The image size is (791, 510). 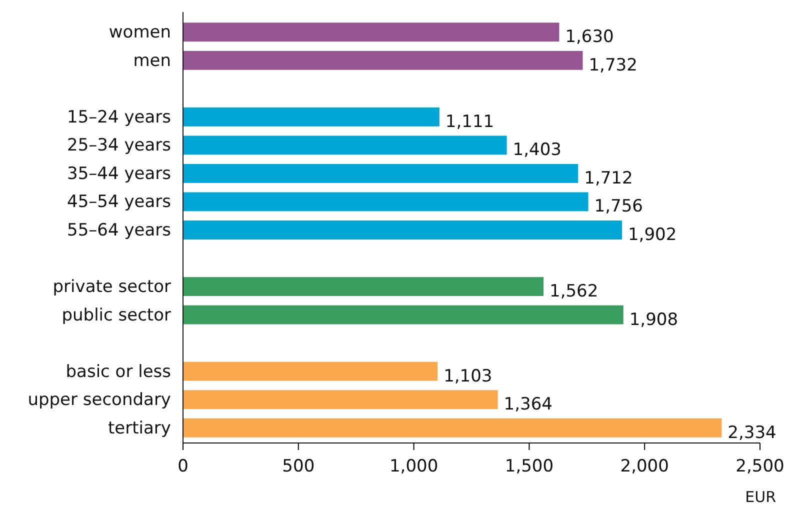 I want to click on data-label: 1,111, so click(x=469, y=122).